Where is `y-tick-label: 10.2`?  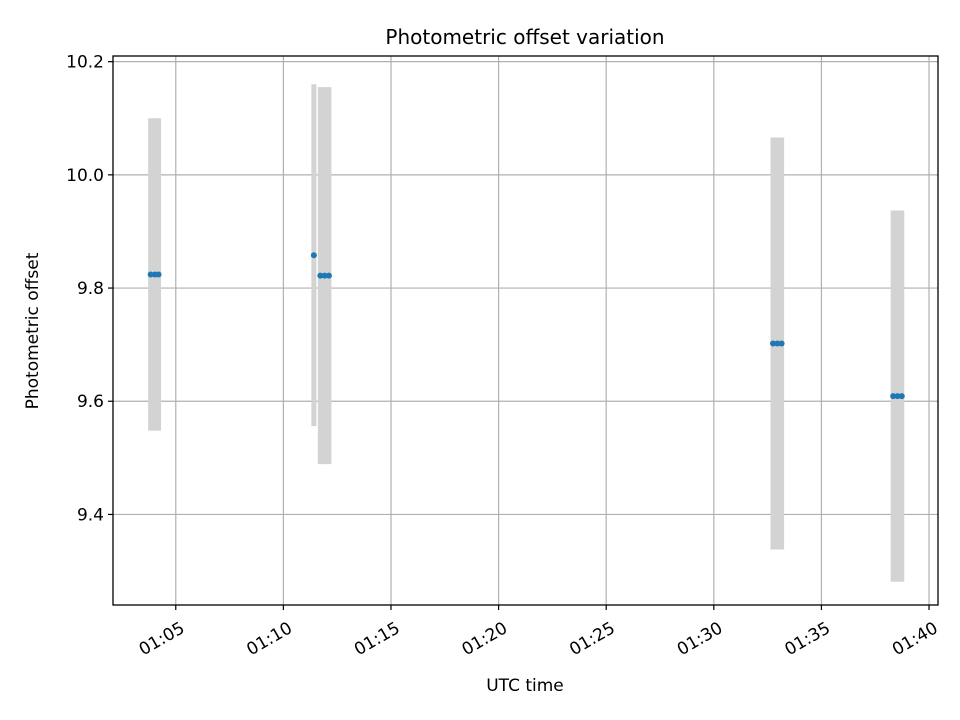 y-tick-label: 10.2 is located at coordinates (85, 63).